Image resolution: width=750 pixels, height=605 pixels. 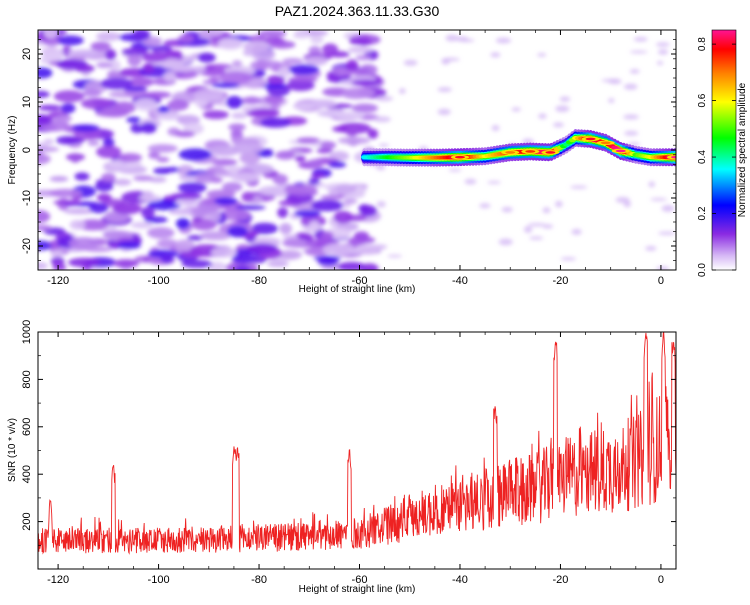 I want to click on y-tick-label: 800, so click(x=27, y=379).